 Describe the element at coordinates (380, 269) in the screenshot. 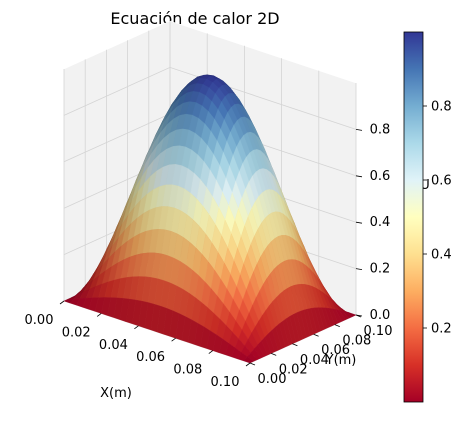

I see `z-tick-label: 0.2` at that location.